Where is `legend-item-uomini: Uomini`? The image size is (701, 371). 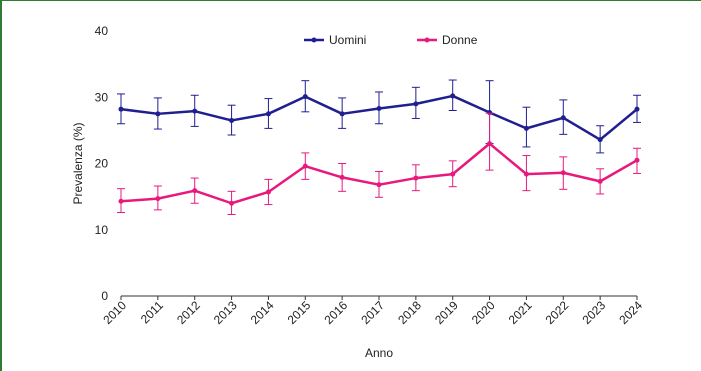
legend-item-uomini: Uomini is located at coordinates (335, 40).